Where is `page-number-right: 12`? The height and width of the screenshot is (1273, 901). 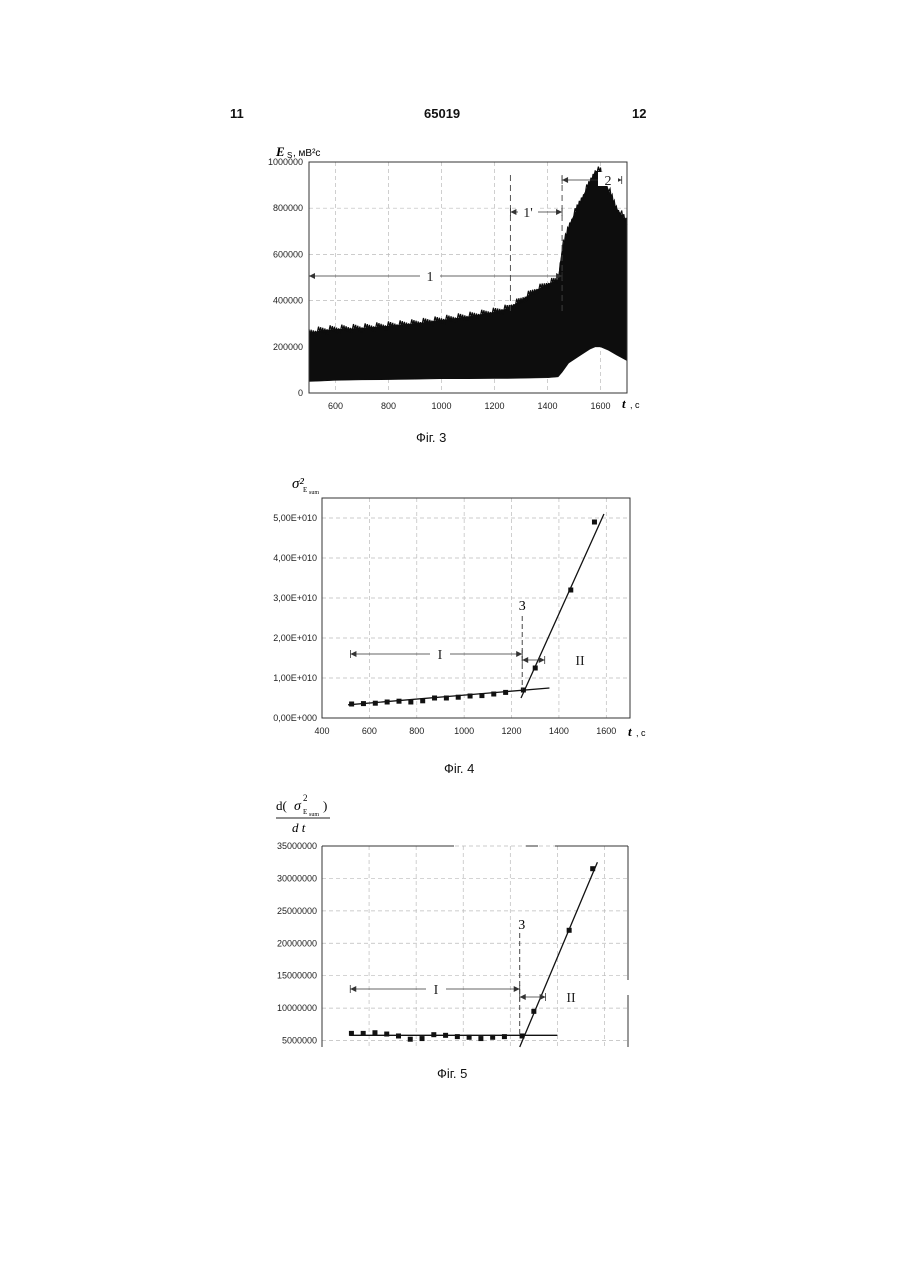 page-number-right: 12 is located at coordinates (639, 113).